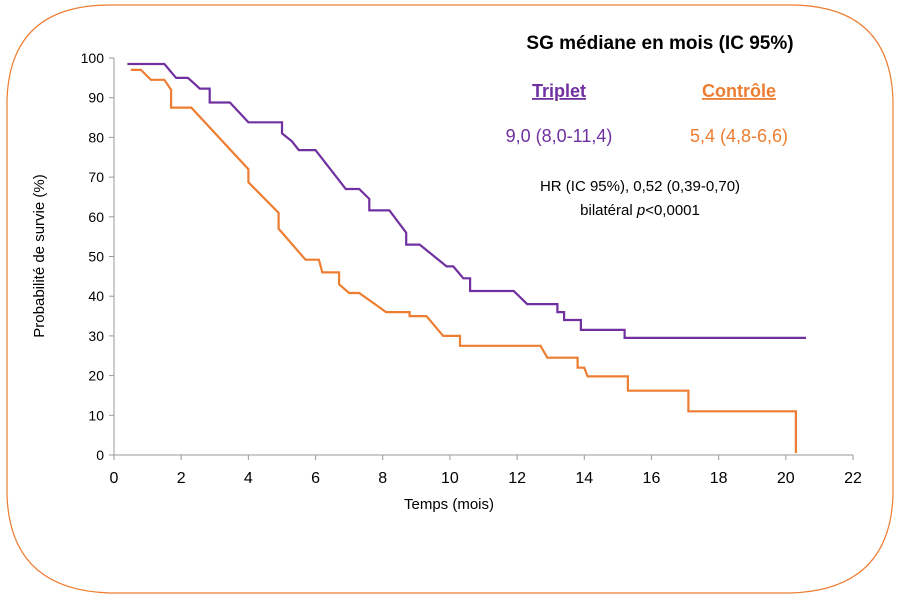 This screenshot has width=899, height=603. I want to click on annotation-part: <0,0001, so click(672, 210).